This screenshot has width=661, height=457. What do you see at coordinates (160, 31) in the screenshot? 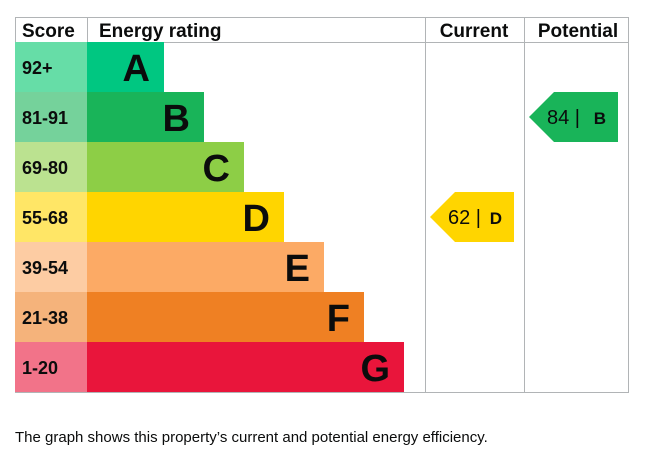
I see `header-energy-rating: Energy rating` at bounding box center [160, 31].